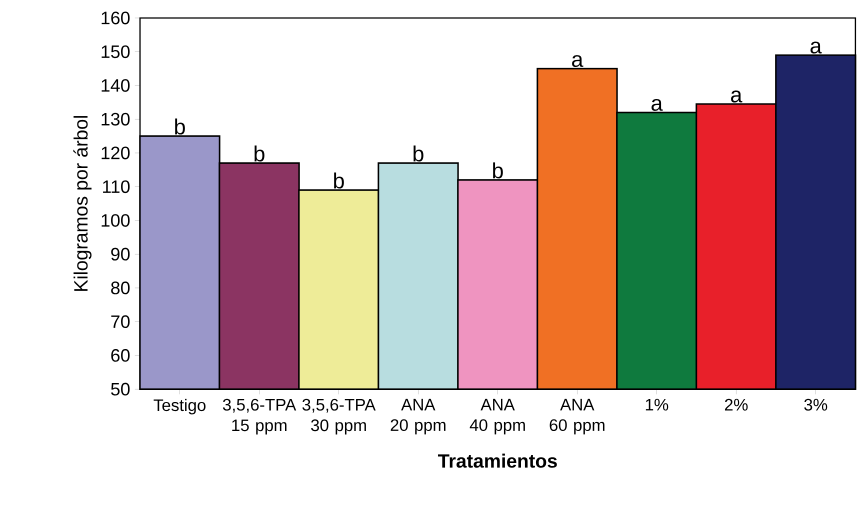 This screenshot has width=867, height=518. What do you see at coordinates (816, 405) in the screenshot?
I see `x-tick-label: 3%` at bounding box center [816, 405].